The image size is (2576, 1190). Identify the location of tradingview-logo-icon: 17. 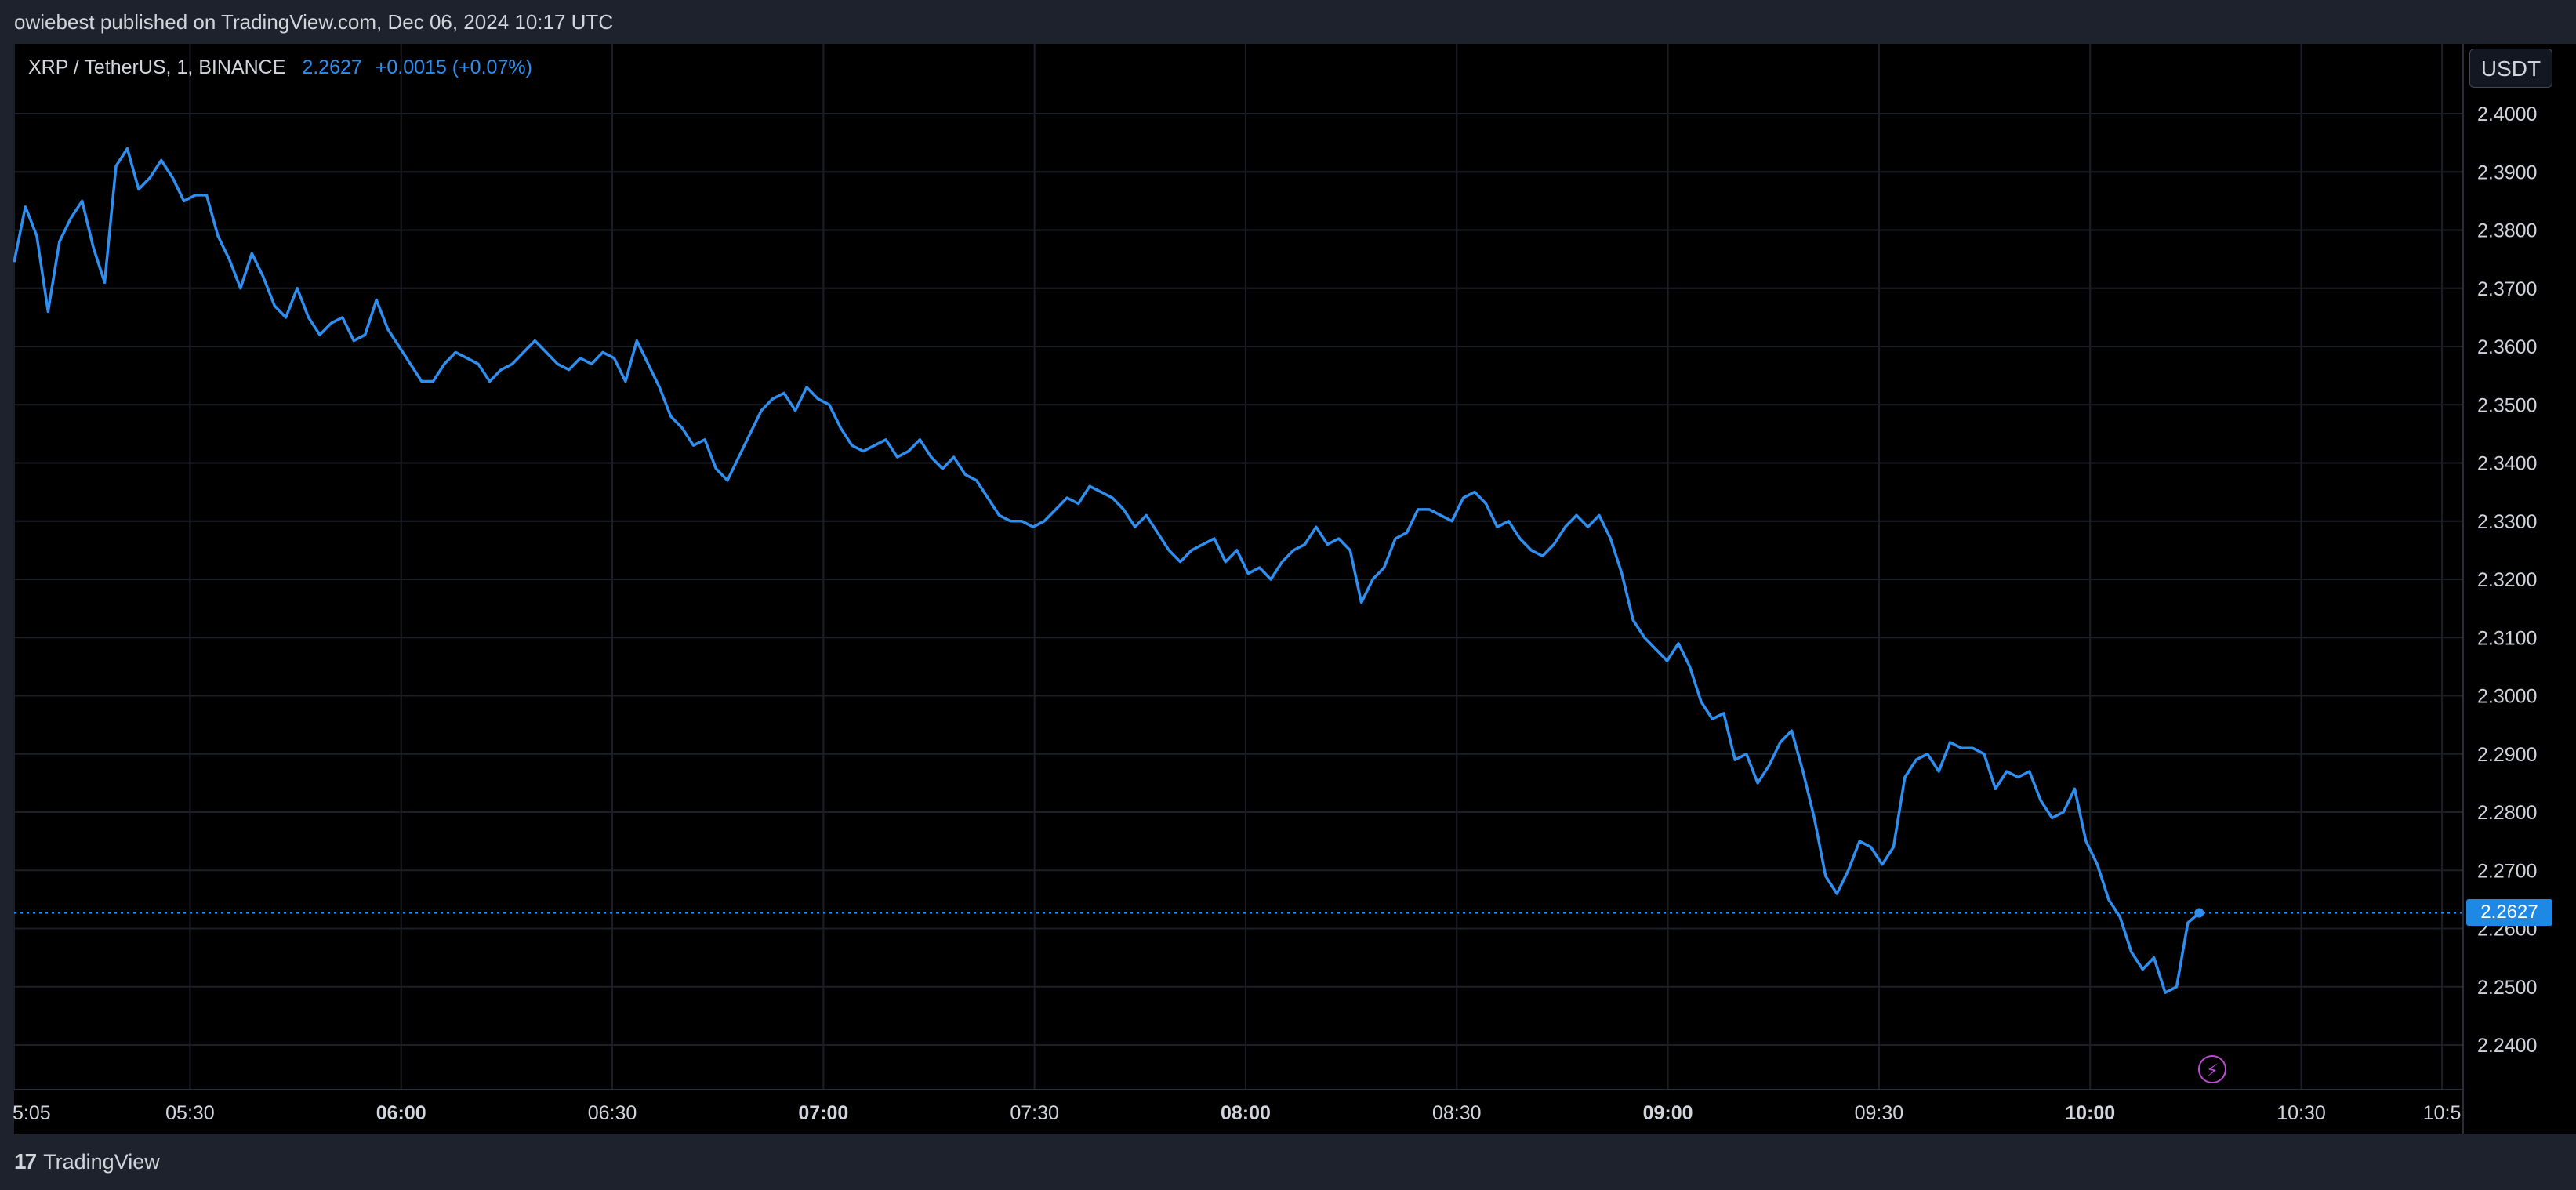
(25, 1161).